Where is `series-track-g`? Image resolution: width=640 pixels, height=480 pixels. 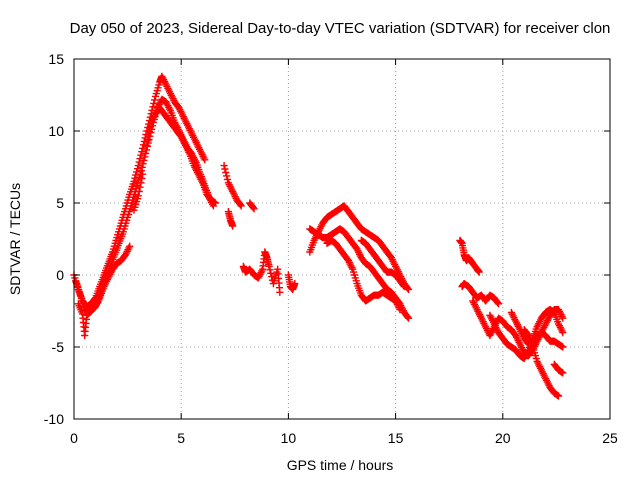
series-track-g is located at coordinates (363, 275).